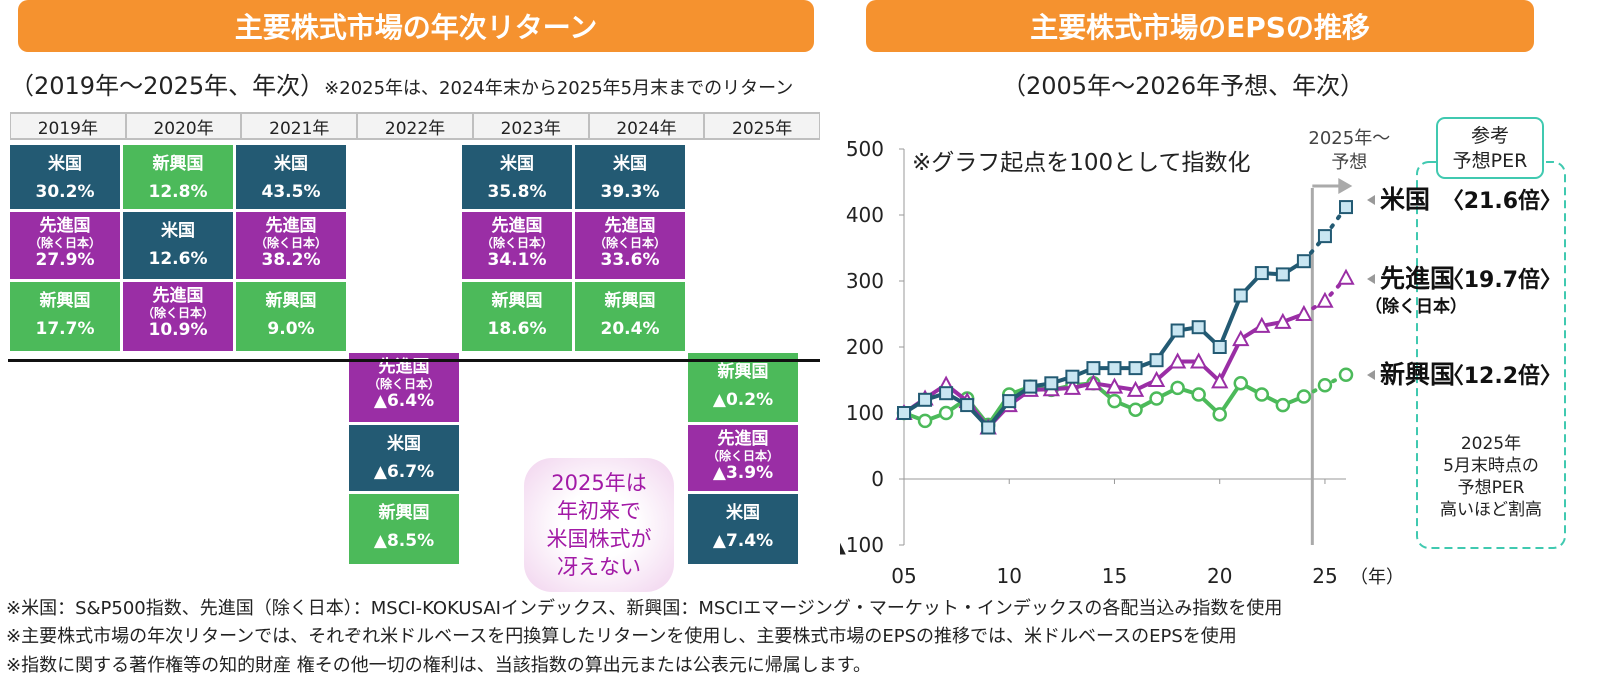 This screenshot has width=1609, height=695. I want to click on per-box-caption: 予想PER, so click(1491, 488).